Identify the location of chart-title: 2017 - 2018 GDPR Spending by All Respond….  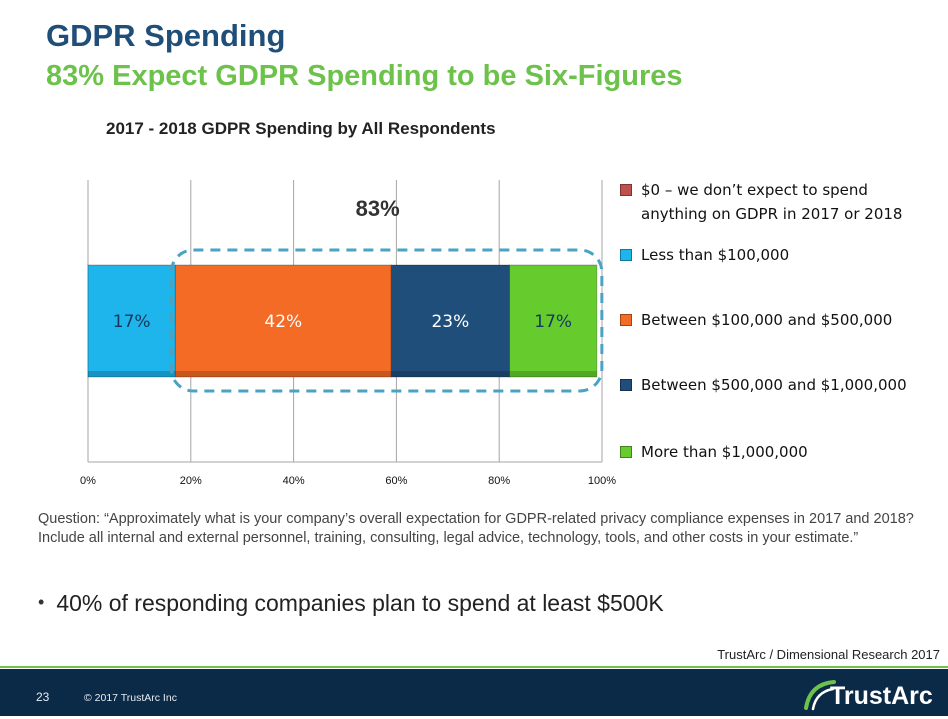
(301, 128).